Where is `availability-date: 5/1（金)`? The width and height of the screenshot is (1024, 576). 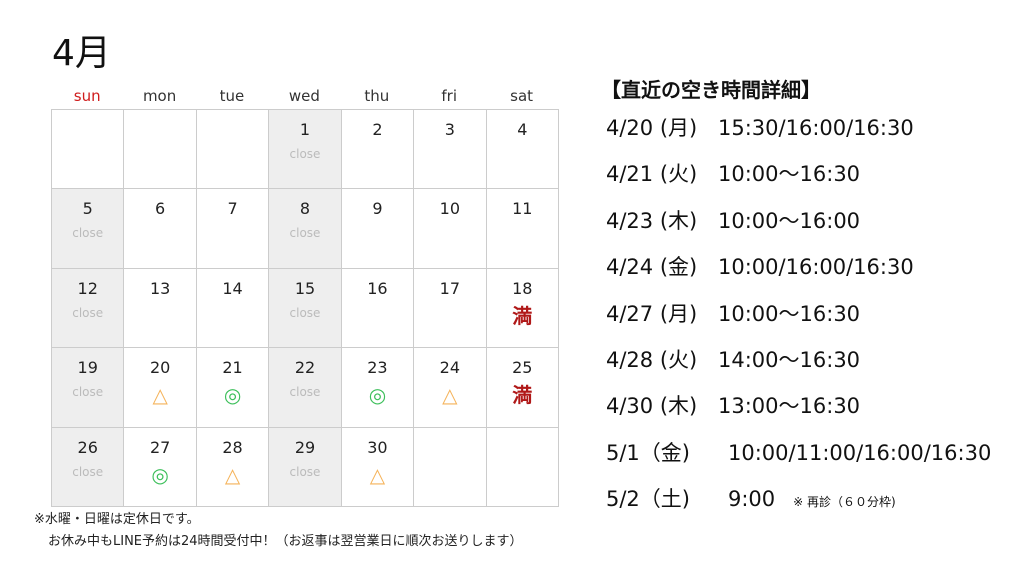
availability-date: 5/1（金) is located at coordinates (648, 452).